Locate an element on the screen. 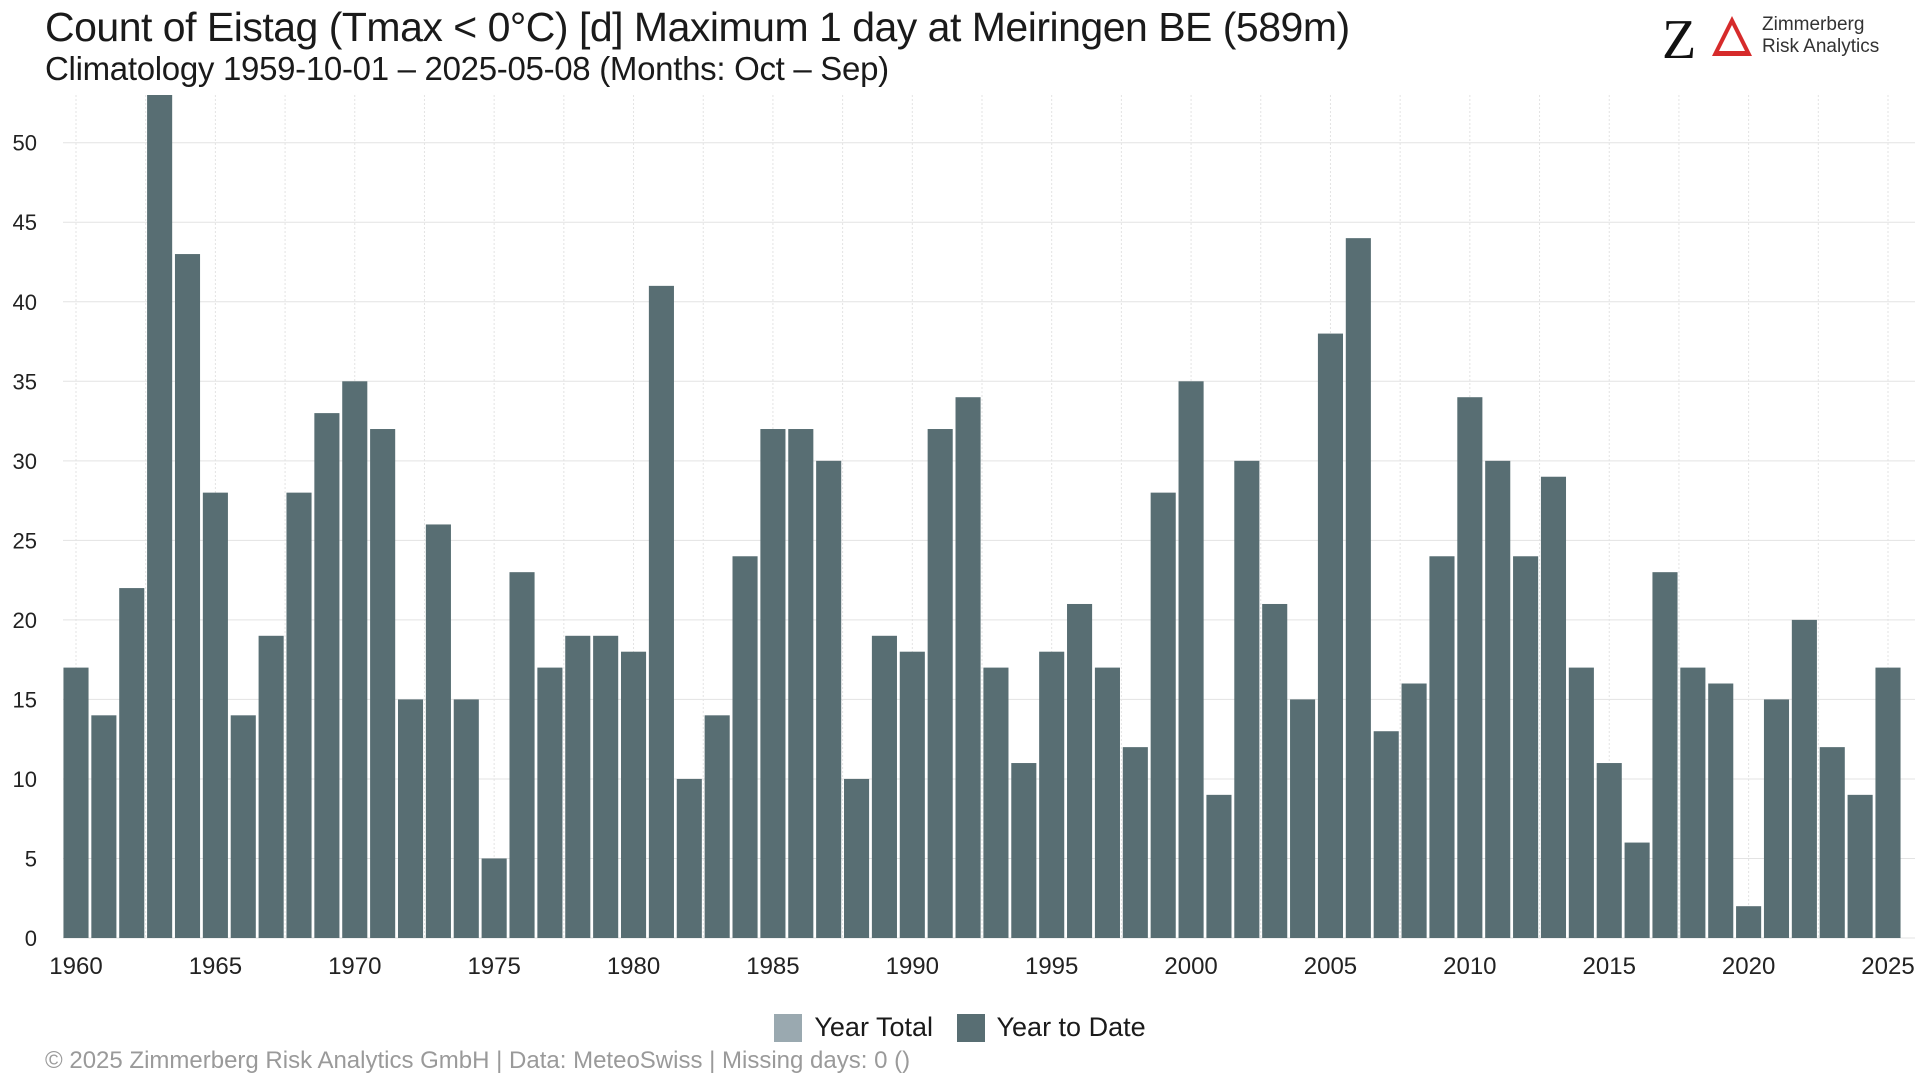 The height and width of the screenshot is (1080, 1920). legend-label-year-total: Year Total is located at coordinates (873, 1027).